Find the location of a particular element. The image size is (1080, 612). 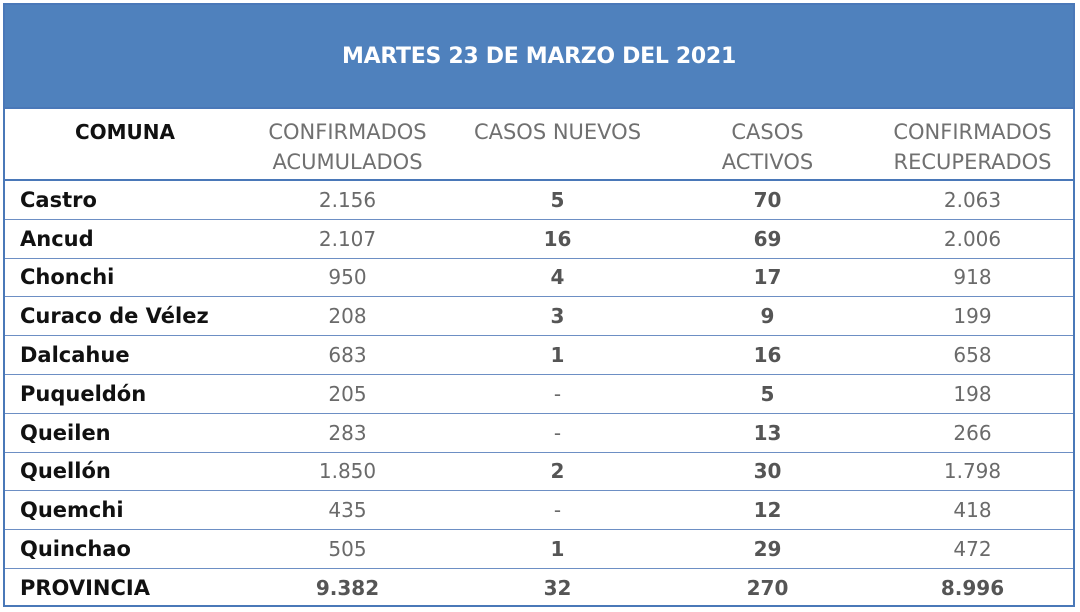

table-row: Quinchao 505 1 29 472 is located at coordinates (539, 549).